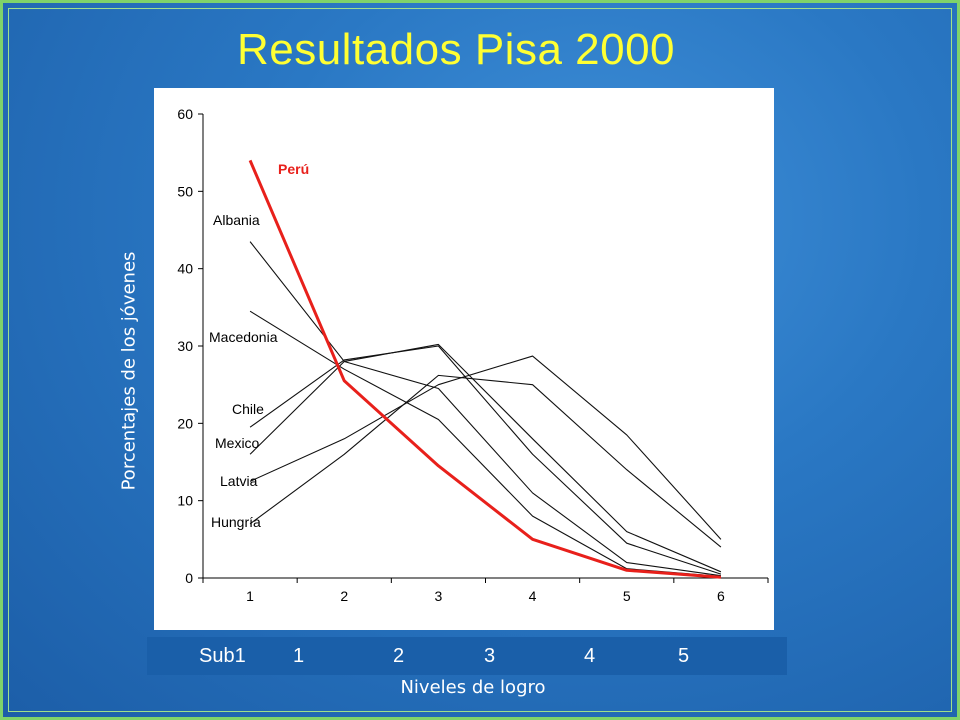 Image resolution: width=960 pixels, height=720 pixels. I want to click on x-tick-label: 1, so click(250, 596).